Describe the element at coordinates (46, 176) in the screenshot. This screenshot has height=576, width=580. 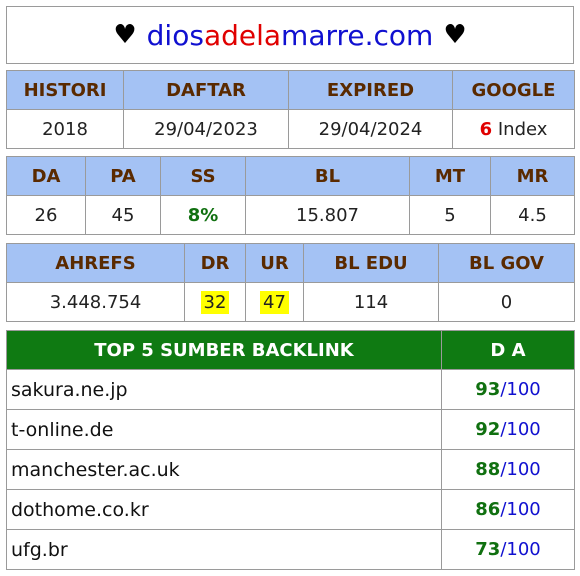
I see `header-da: DA` at that location.